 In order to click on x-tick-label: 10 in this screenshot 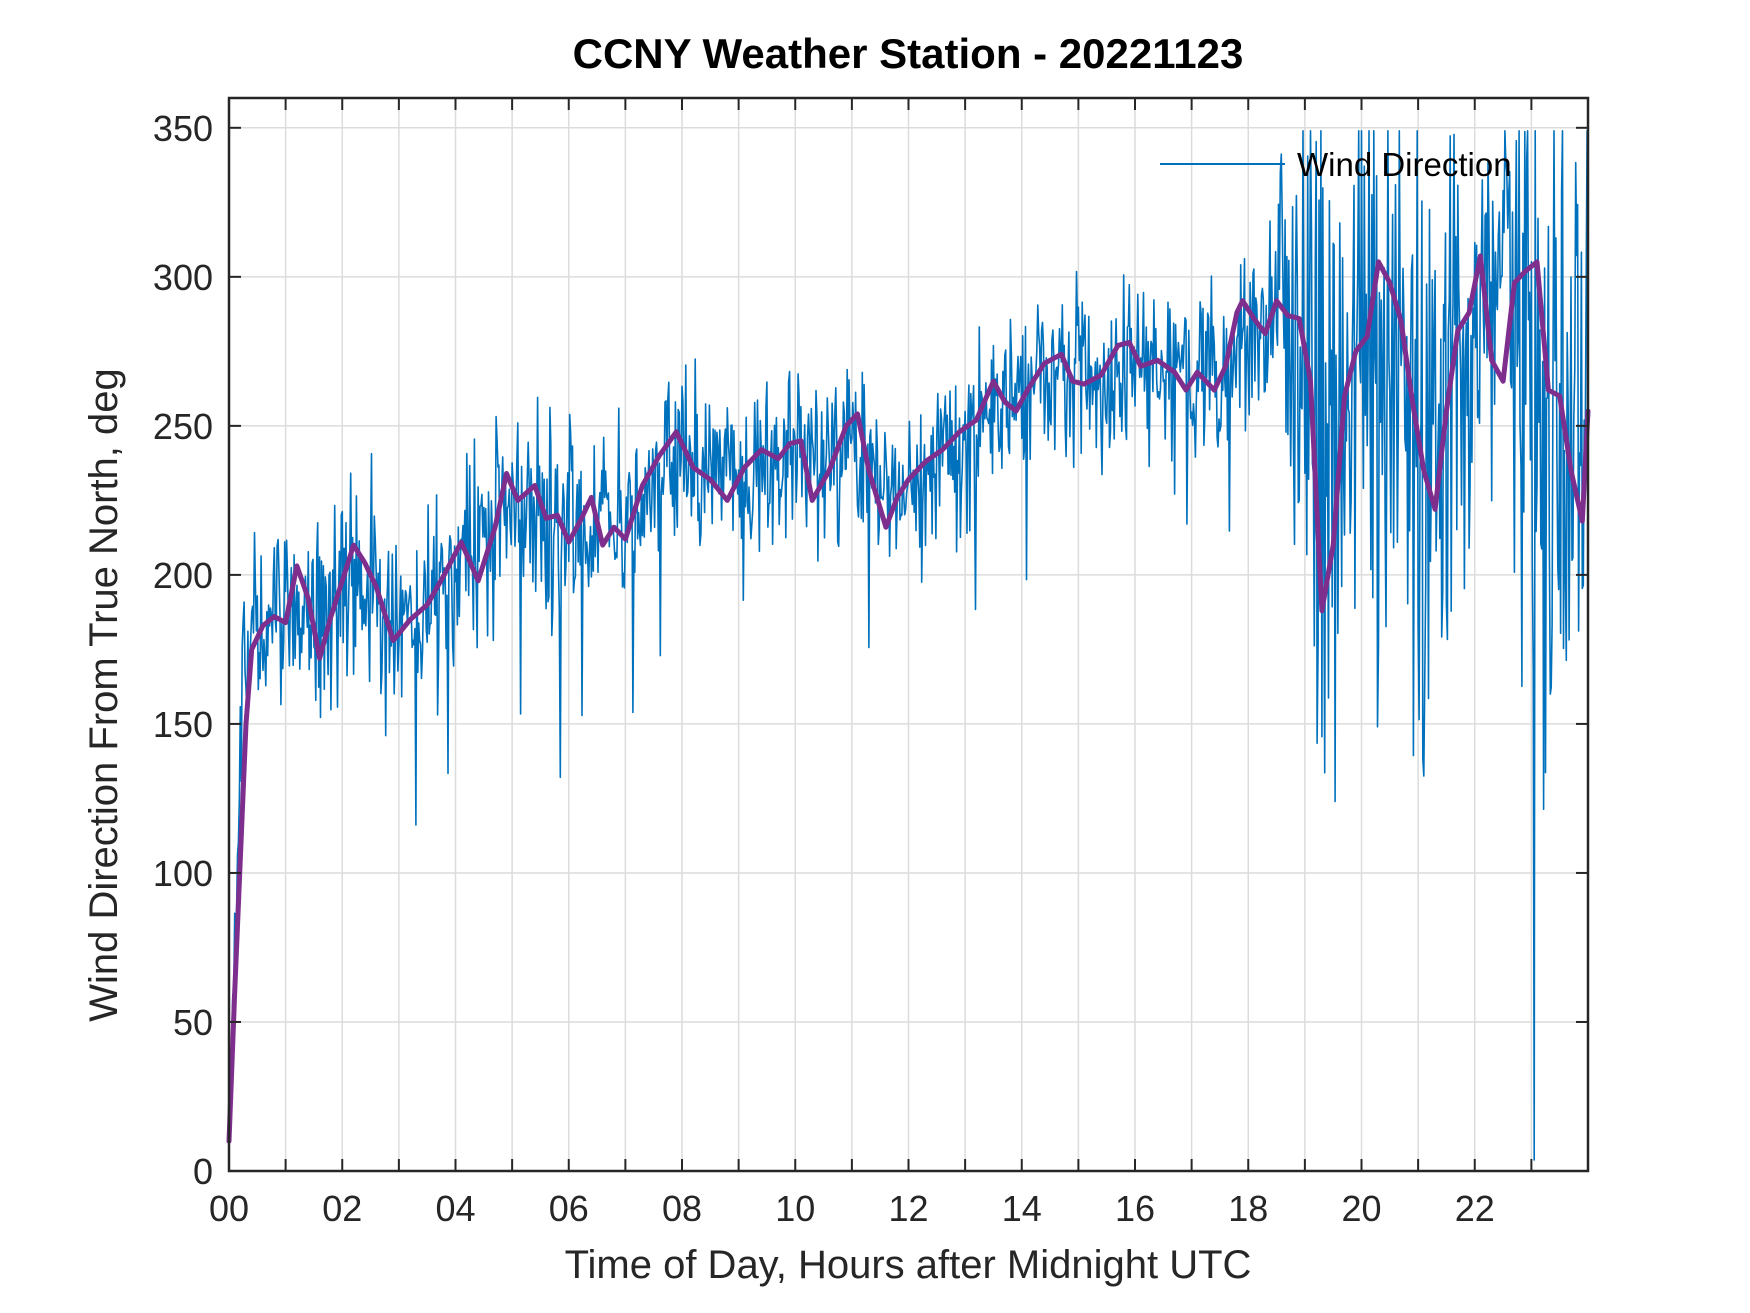, I will do `click(795, 1208)`.